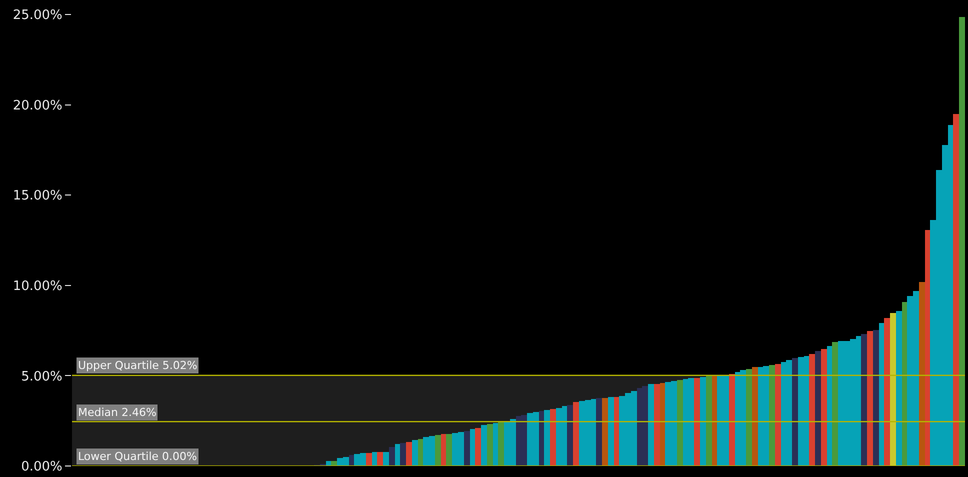 This screenshot has width=968, height=477. I want to click on y-tick-label: 15.00%, so click(37, 196).